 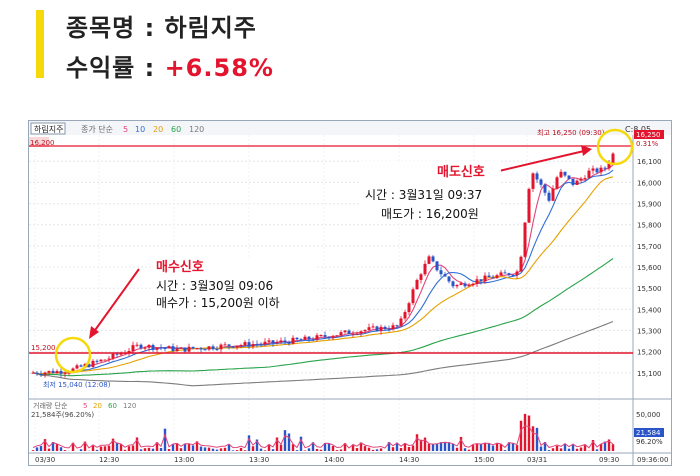 I want to click on buy-arrow, so click(x=116, y=301).